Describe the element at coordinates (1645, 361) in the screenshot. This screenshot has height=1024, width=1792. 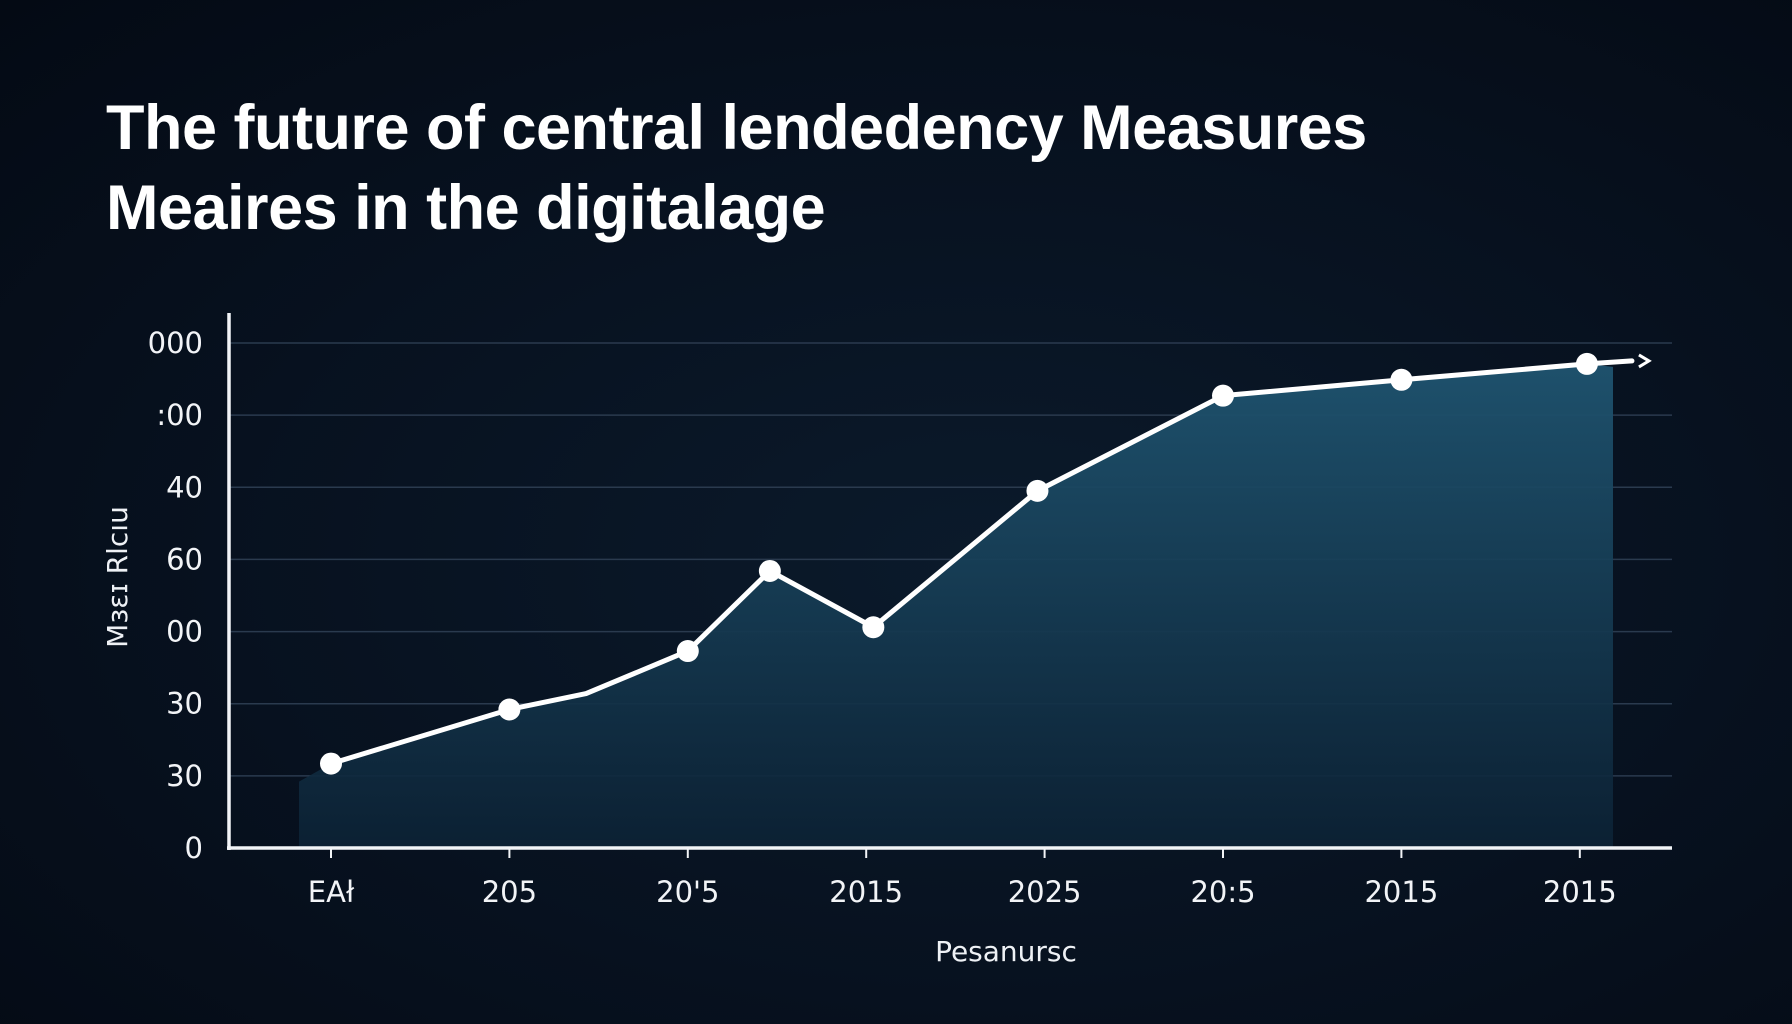
I see `arrow-head-icon` at that location.